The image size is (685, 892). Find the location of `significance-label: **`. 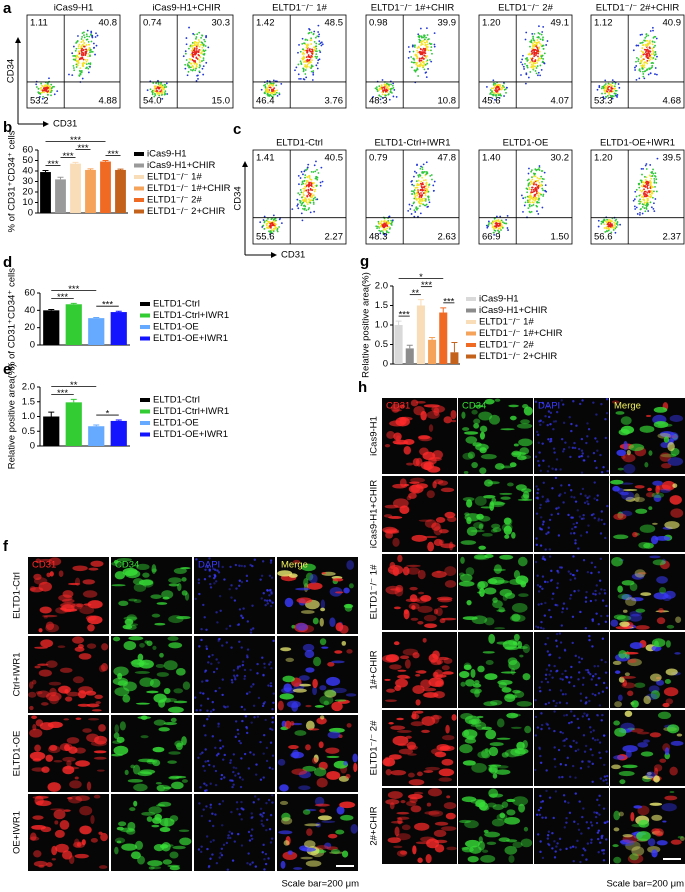

significance-label: ** is located at coordinates (416, 293).